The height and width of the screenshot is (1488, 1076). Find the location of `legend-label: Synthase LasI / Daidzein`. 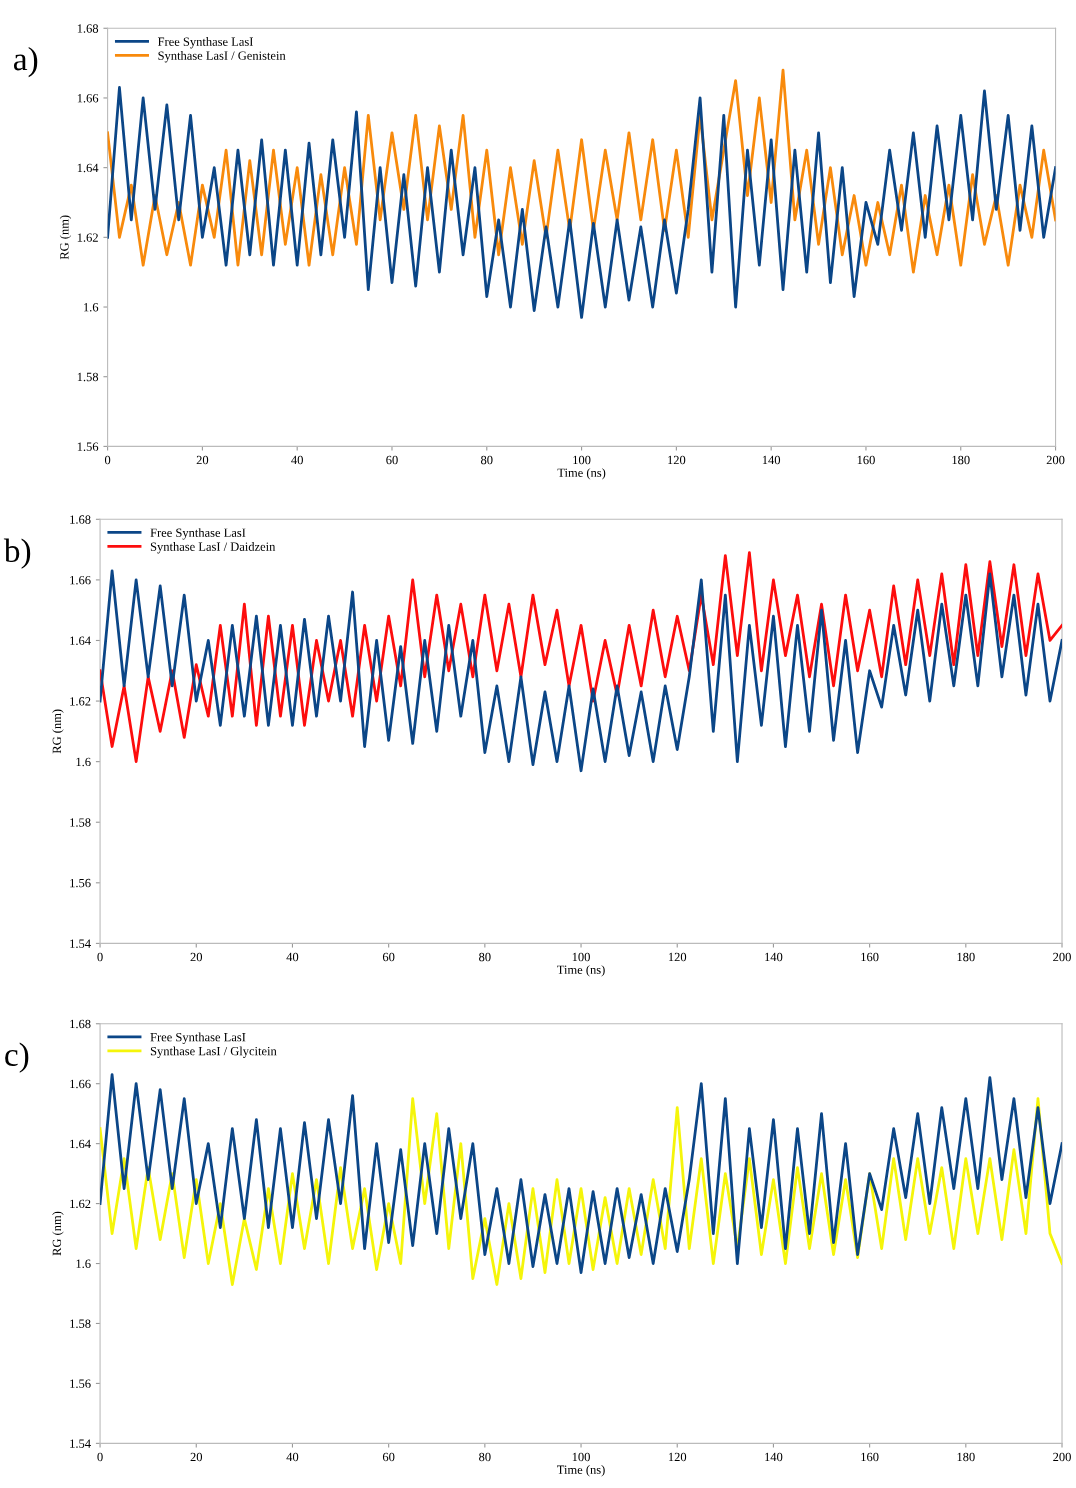

legend-label: Synthase LasI / Daidzein is located at coordinates (213, 548).